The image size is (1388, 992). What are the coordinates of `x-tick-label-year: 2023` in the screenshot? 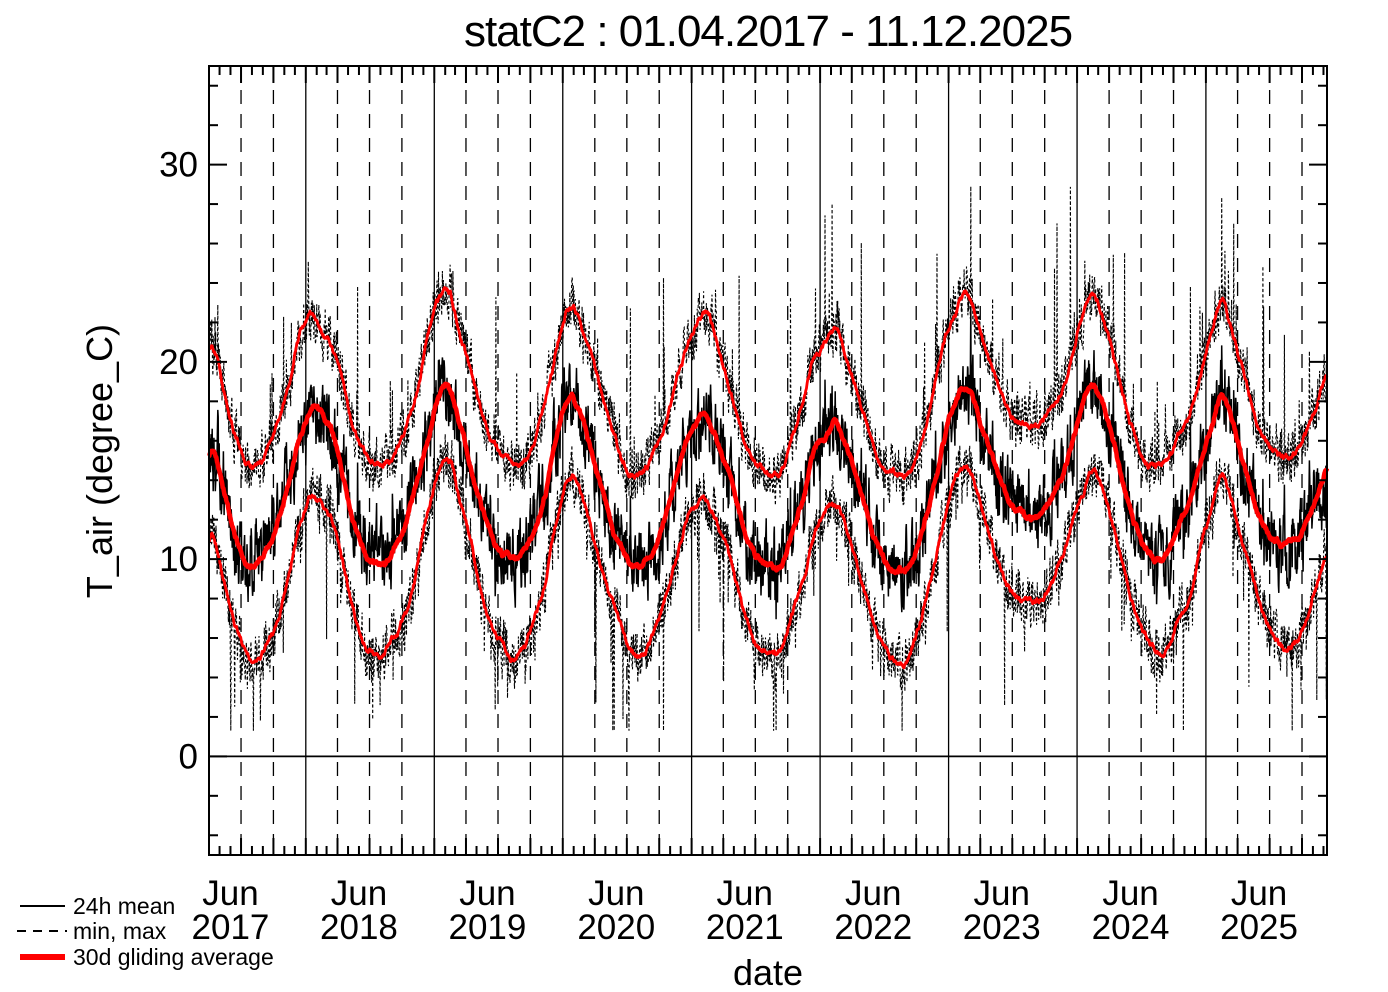 It's located at (1002, 927).